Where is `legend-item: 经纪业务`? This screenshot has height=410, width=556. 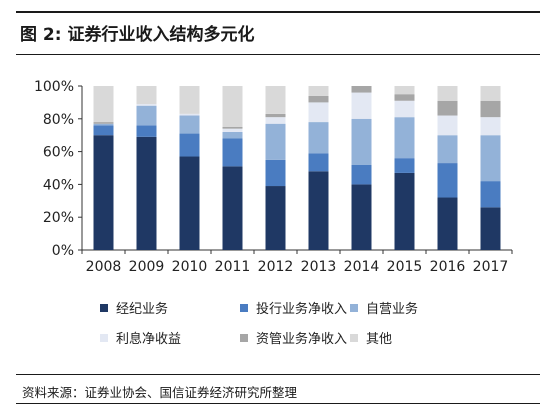
legend-item: 经纪业务 is located at coordinates (134, 307).